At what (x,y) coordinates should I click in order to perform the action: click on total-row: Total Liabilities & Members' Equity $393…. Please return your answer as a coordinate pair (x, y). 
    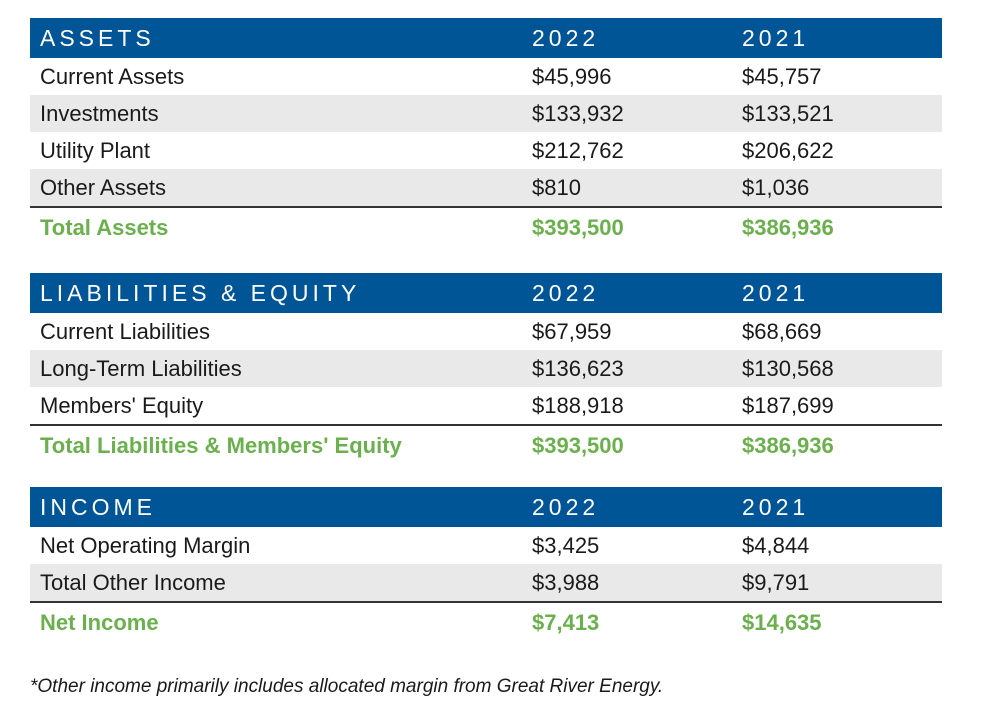
    Looking at the image, I should click on (486, 446).